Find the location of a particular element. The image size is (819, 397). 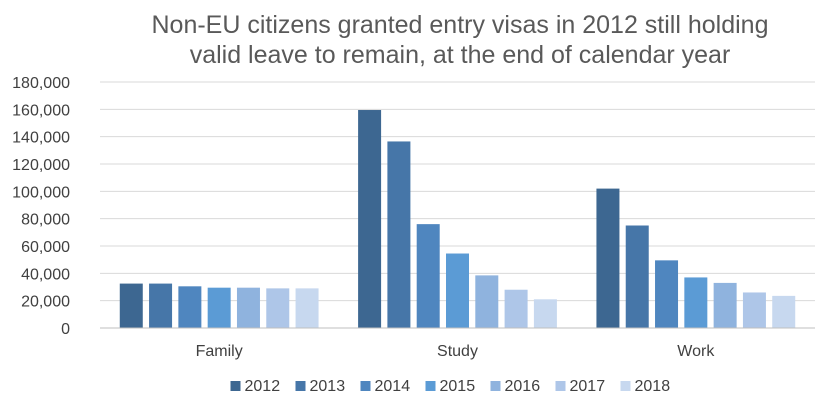

bar-study-2017 is located at coordinates (516, 308).